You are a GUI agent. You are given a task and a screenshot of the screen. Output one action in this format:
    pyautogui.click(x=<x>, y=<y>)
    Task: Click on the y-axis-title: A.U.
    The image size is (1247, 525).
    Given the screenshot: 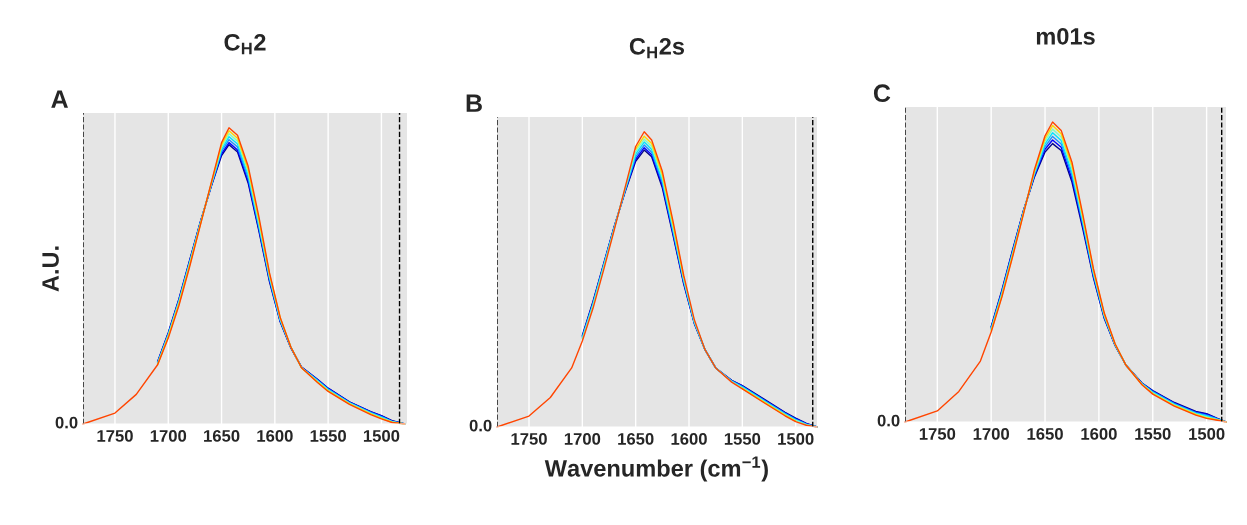 What is the action you would take?
    pyautogui.click(x=50, y=269)
    